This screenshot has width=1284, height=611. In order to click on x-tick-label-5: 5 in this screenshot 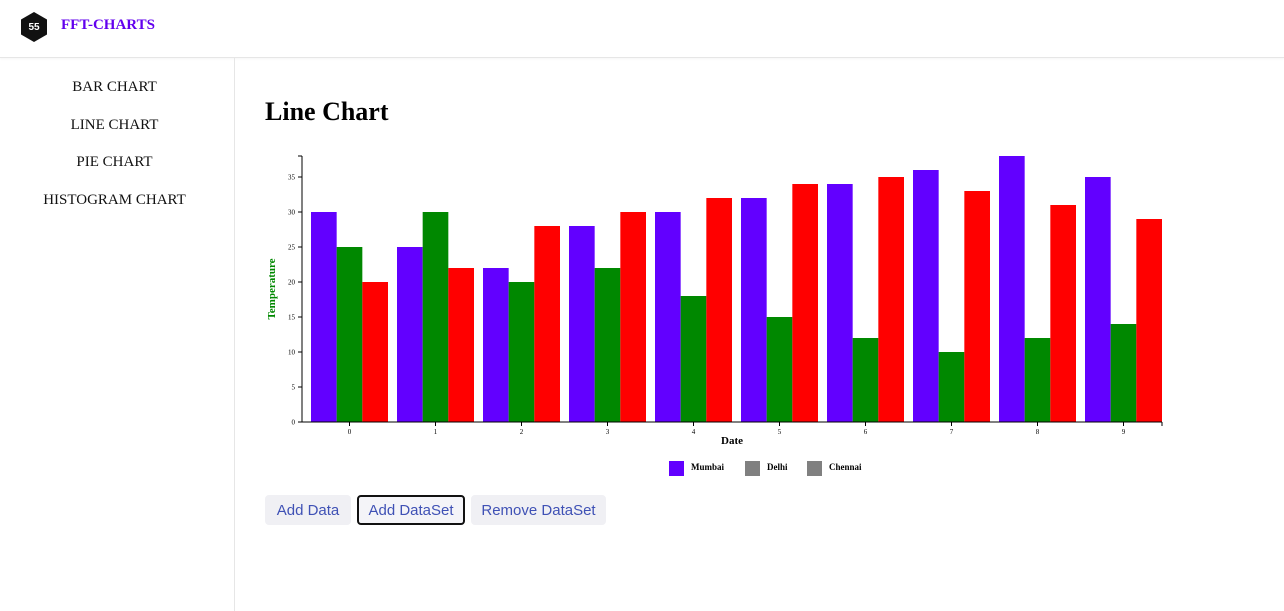, I will do `click(780, 432)`.